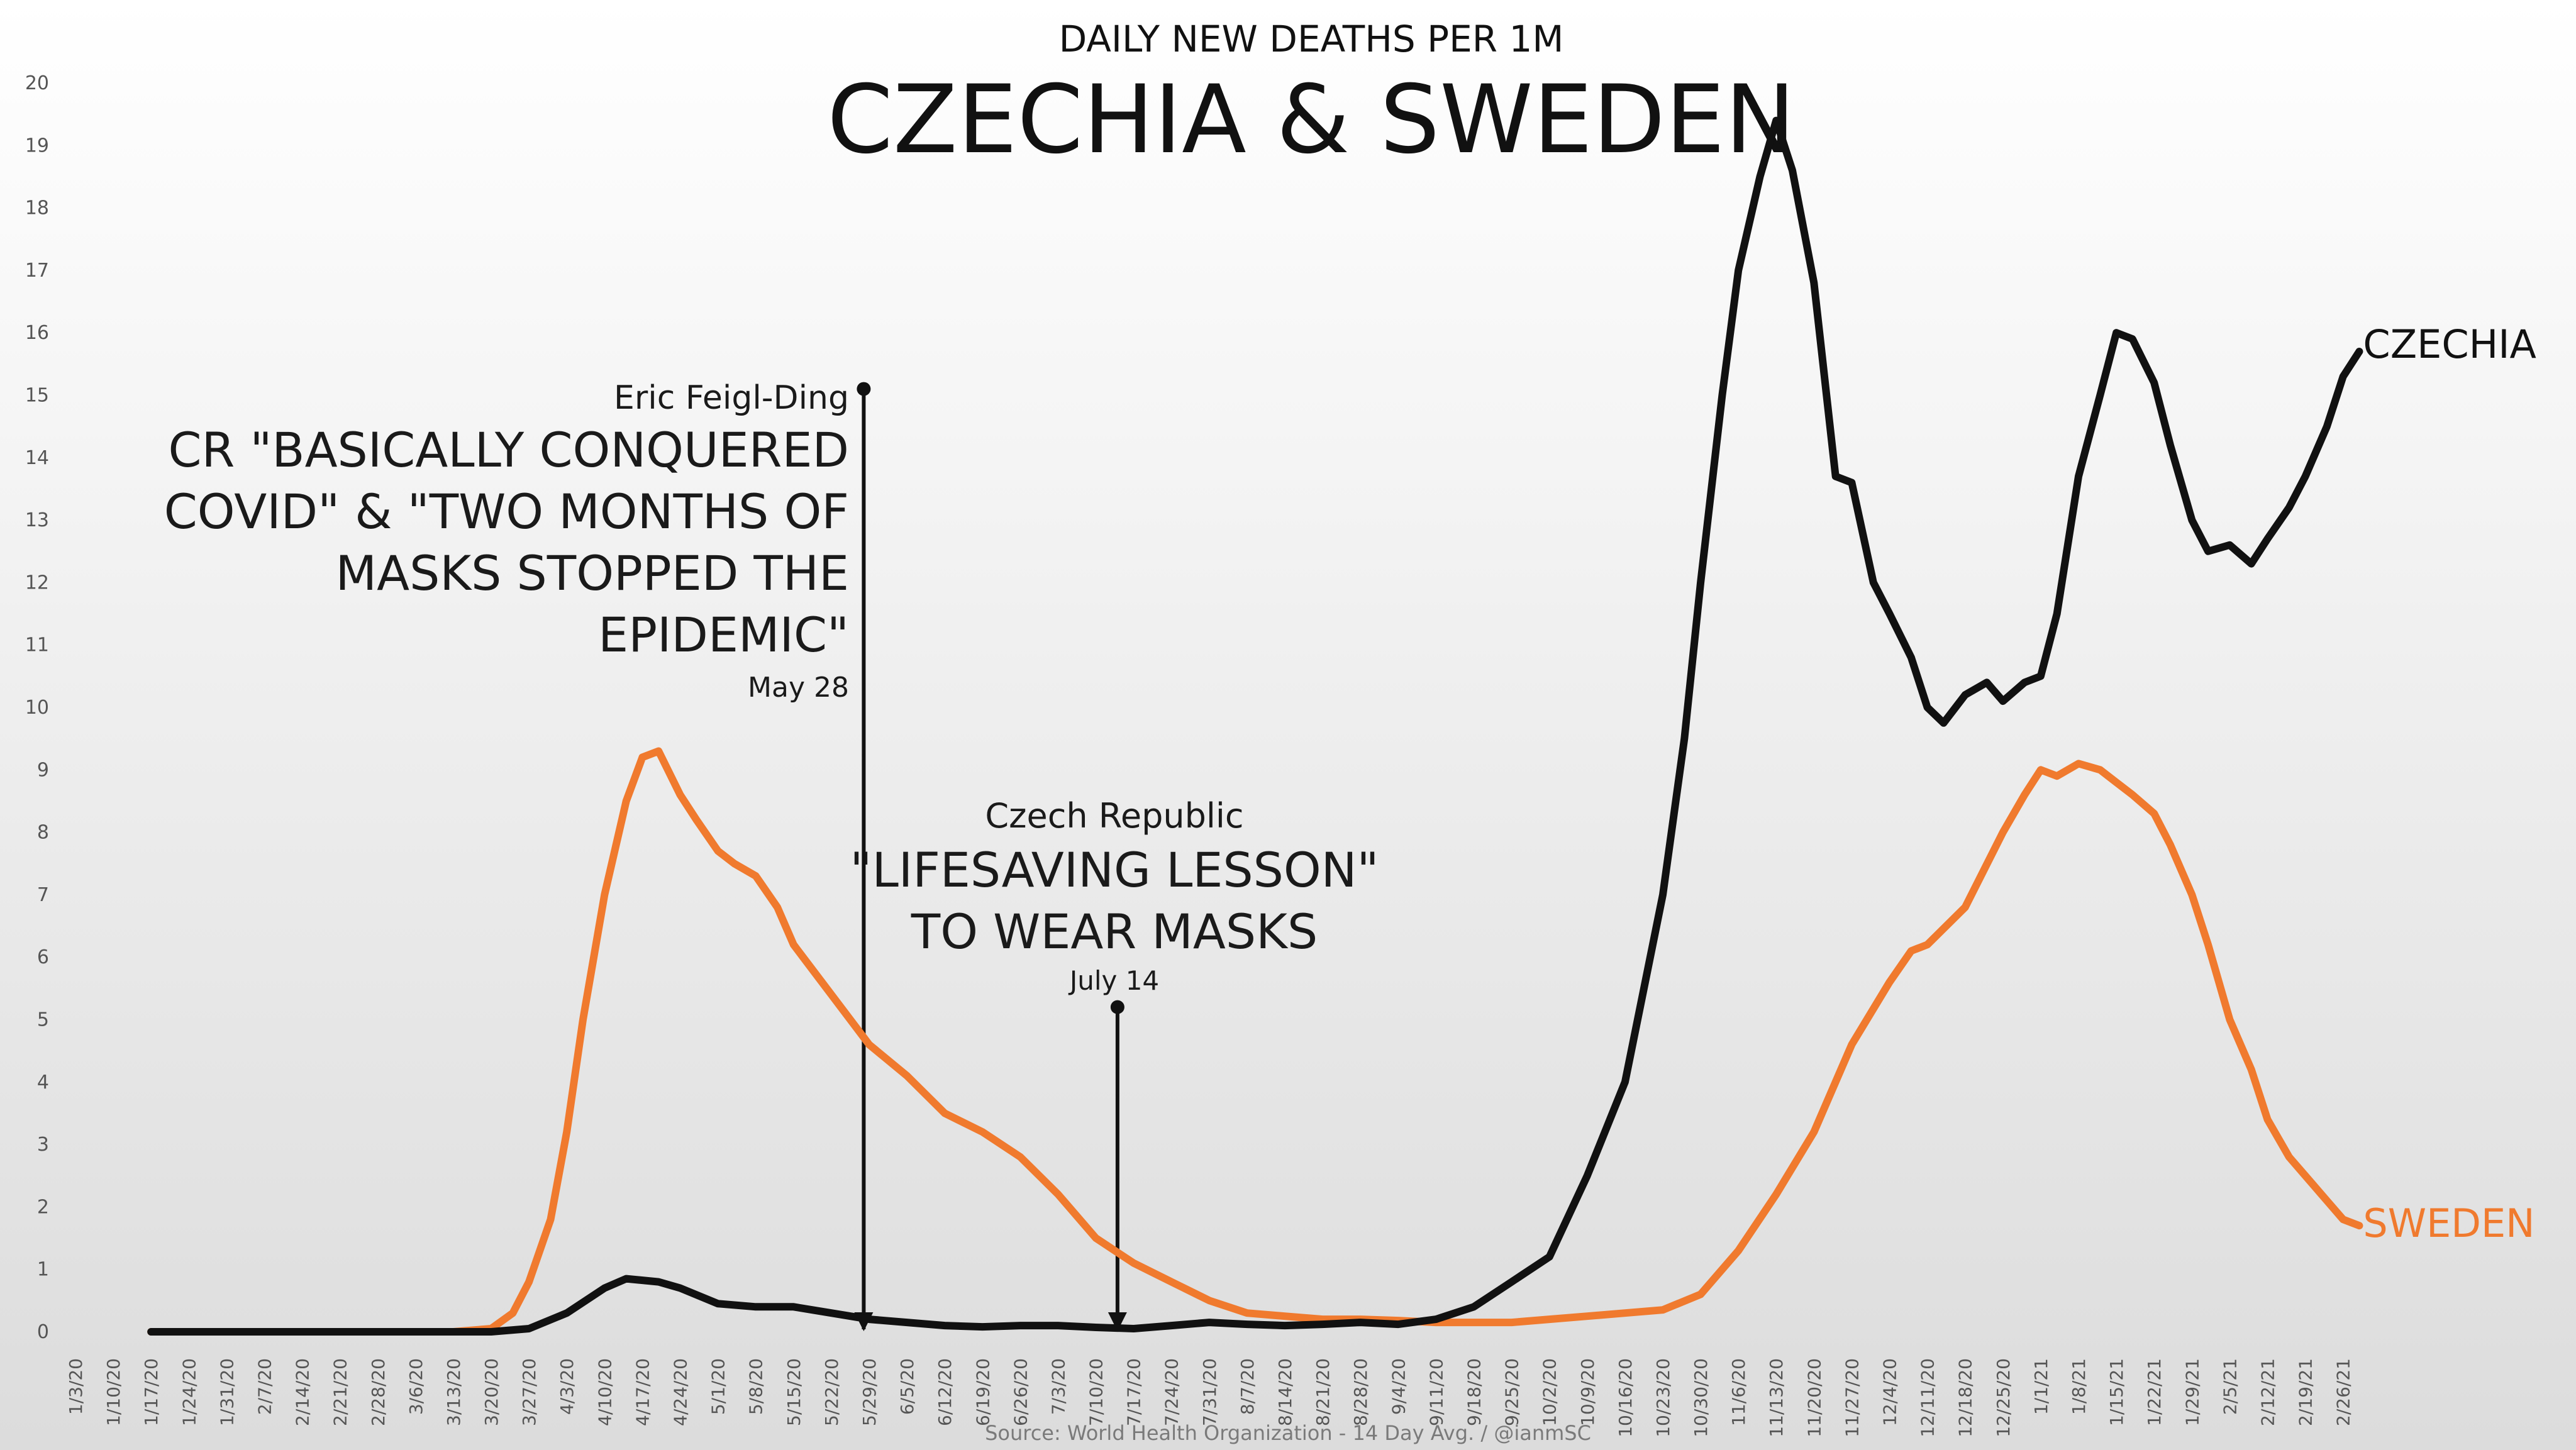 Image resolution: width=2576 pixels, height=1450 pixels. I want to click on x-tick-label: 7/3/20, so click(1058, 1386).